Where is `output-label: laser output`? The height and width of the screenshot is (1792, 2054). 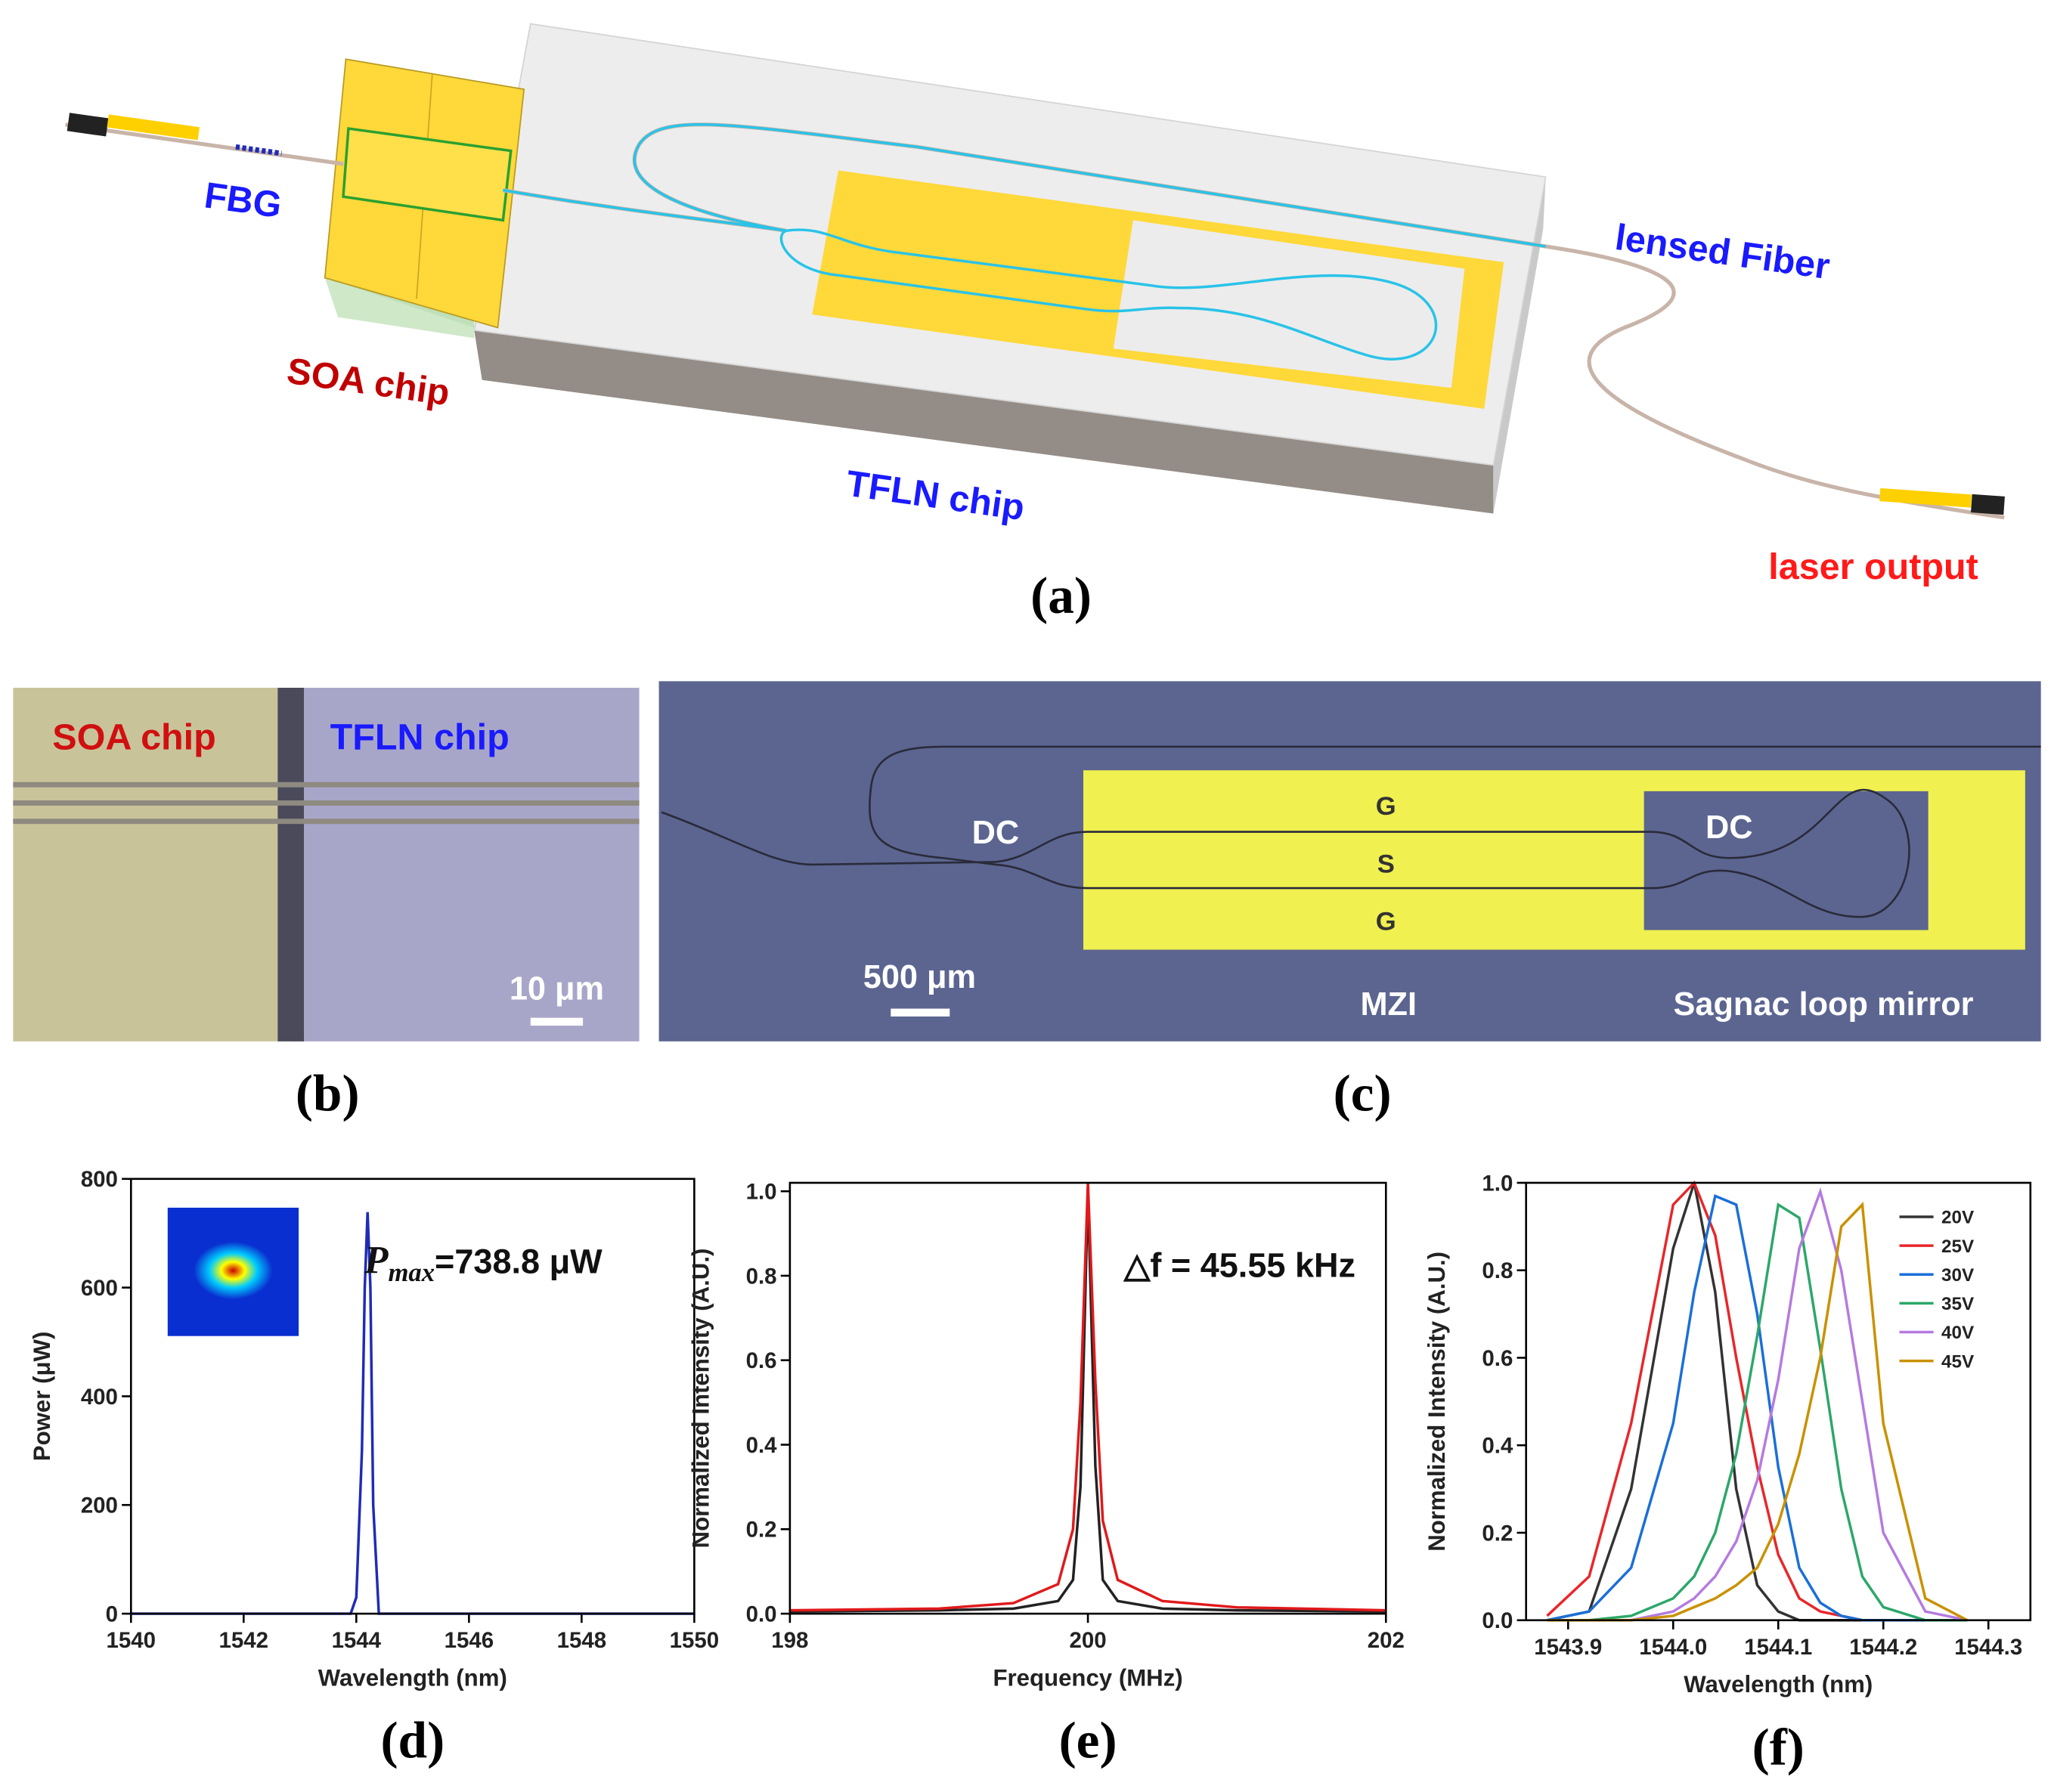
output-label: laser output is located at coordinates (1873, 566).